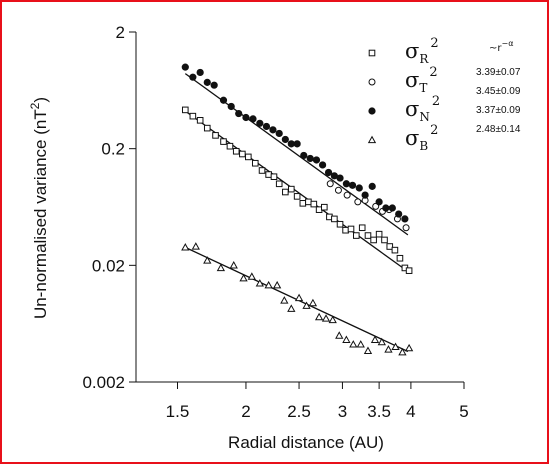 The height and width of the screenshot is (464, 549). Describe the element at coordinates (103, 382) in the screenshot. I see `y-tick-label: 0.002` at that location.